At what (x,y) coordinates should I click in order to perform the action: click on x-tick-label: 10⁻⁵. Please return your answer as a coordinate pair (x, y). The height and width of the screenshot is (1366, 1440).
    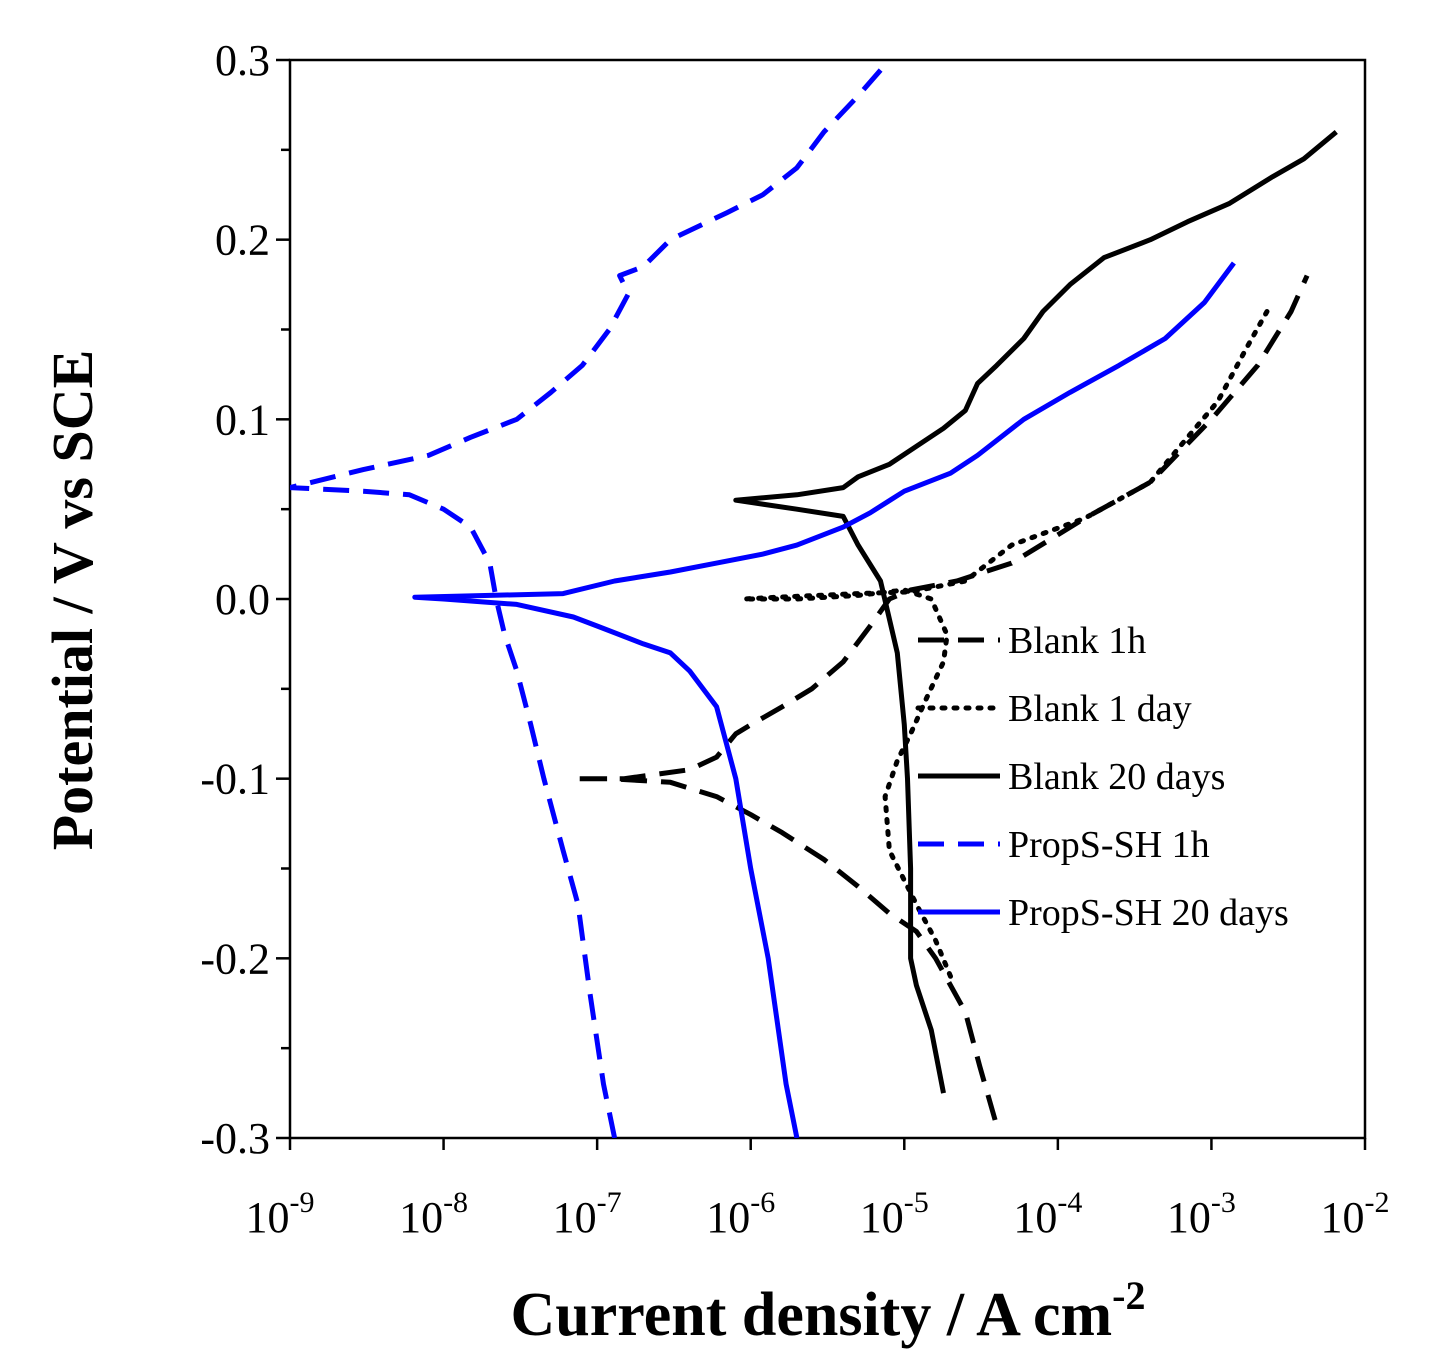
    Looking at the image, I should click on (894, 1214).